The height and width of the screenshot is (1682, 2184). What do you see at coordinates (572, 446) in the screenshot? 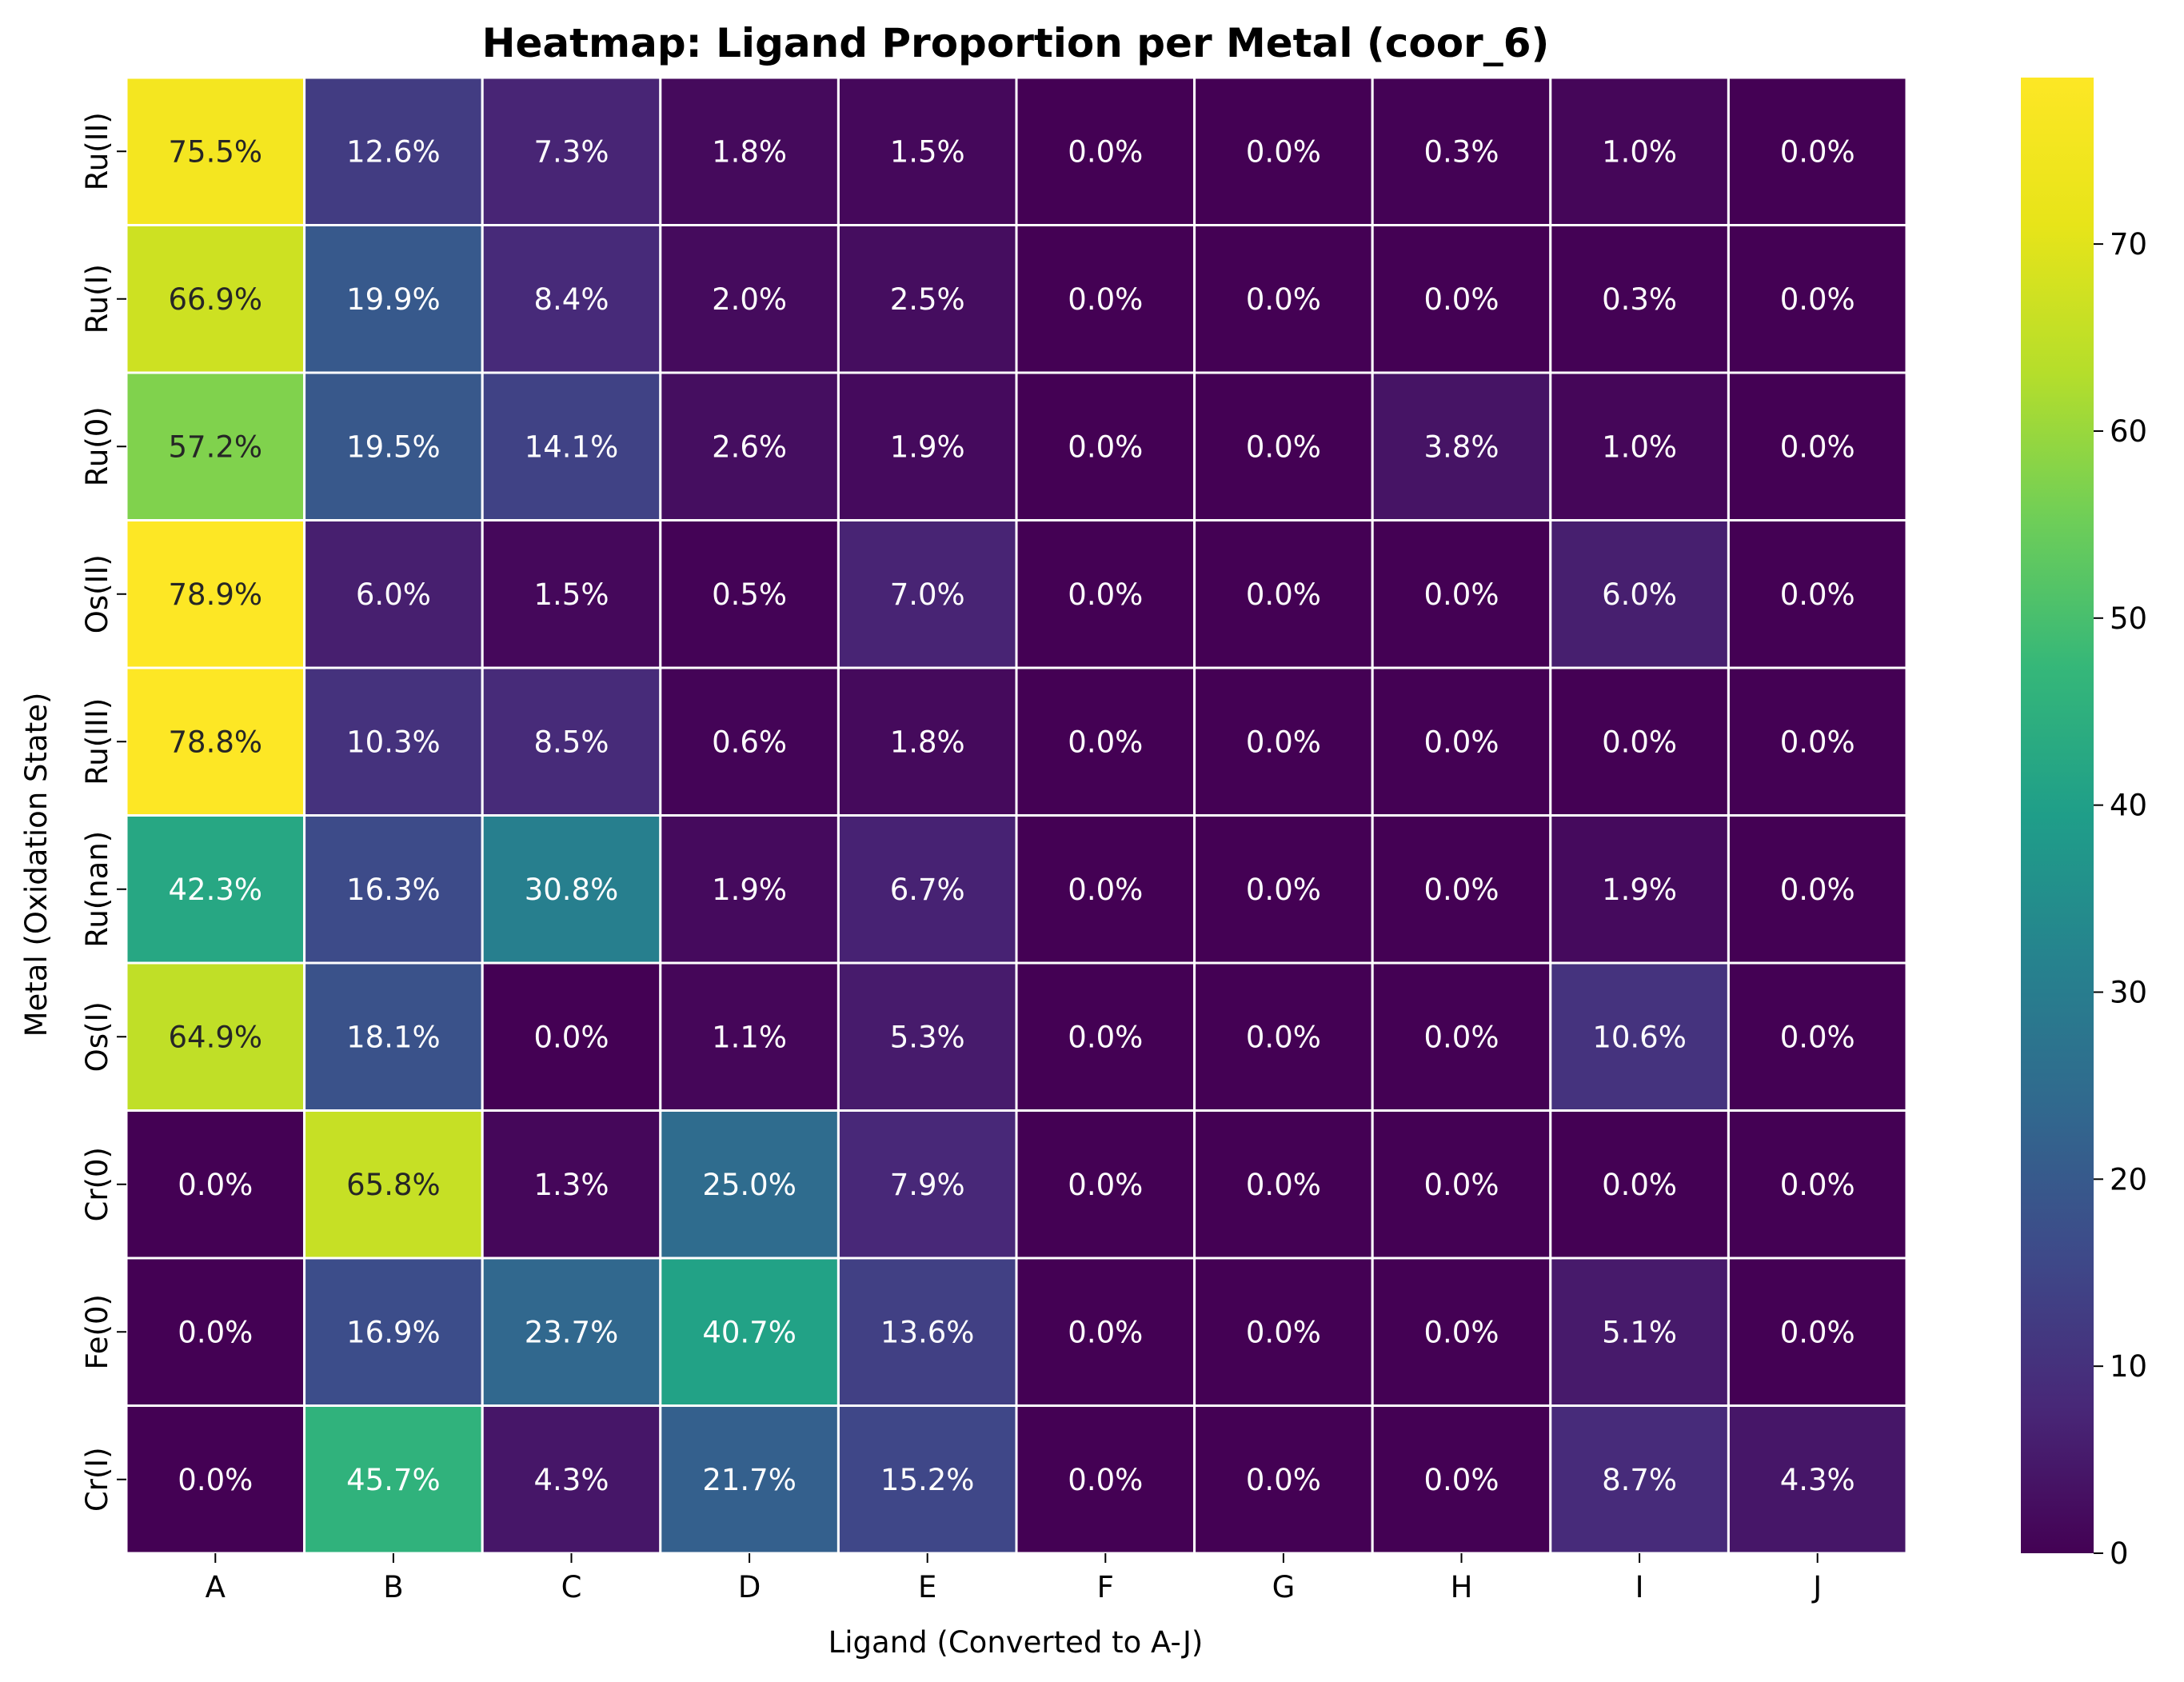
I see `cell-value-label: 14.1%` at bounding box center [572, 446].